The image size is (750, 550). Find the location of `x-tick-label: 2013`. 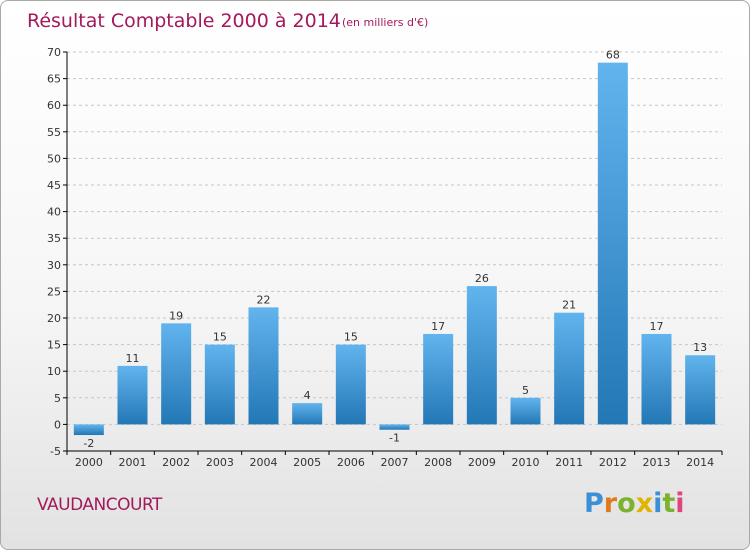

x-tick-label: 2013 is located at coordinates (657, 462).